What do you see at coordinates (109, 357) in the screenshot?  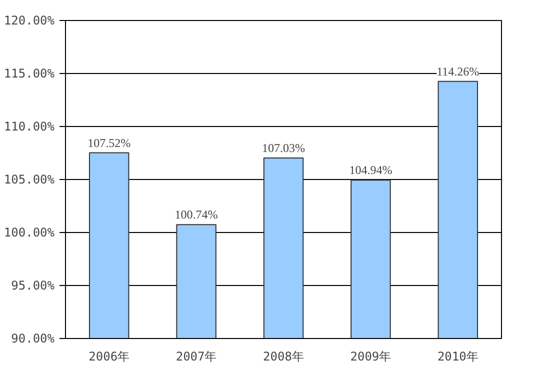 I see `x-tick-label: 2006年` at bounding box center [109, 357].